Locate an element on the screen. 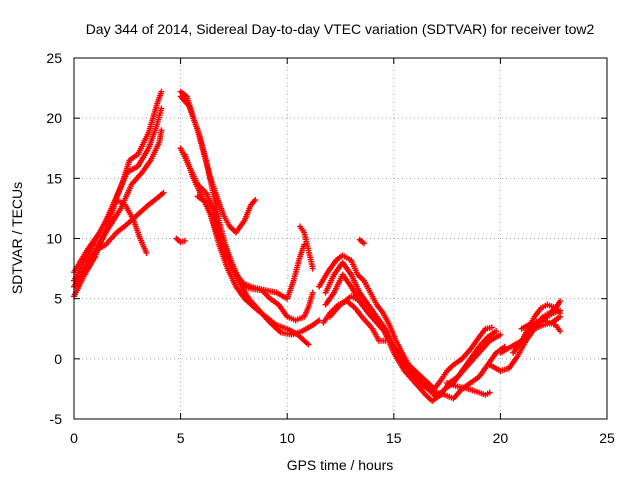 Image resolution: width=640 pixels, height=480 pixels. y-tick-label: 5 is located at coordinates (58, 299).